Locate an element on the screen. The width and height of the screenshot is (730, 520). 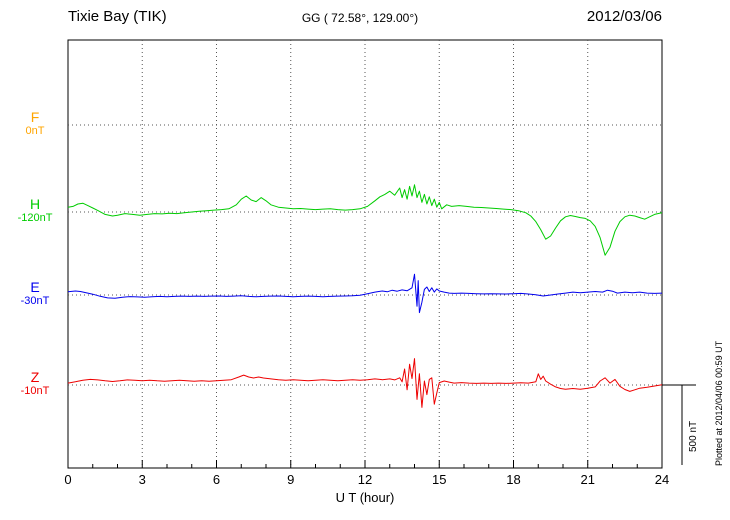
date-label: 2012/03/06 is located at coordinates (624, 16).